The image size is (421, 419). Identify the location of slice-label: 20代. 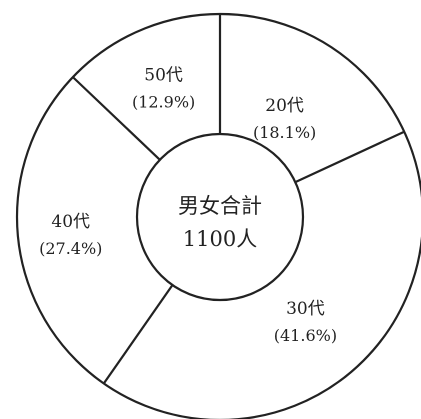
(284, 106).